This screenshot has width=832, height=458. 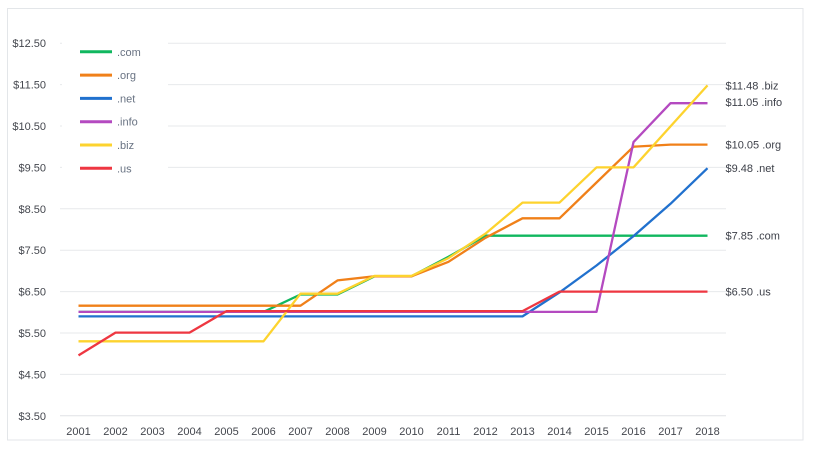 I want to click on svg-text: 2012, so click(x=485, y=432).